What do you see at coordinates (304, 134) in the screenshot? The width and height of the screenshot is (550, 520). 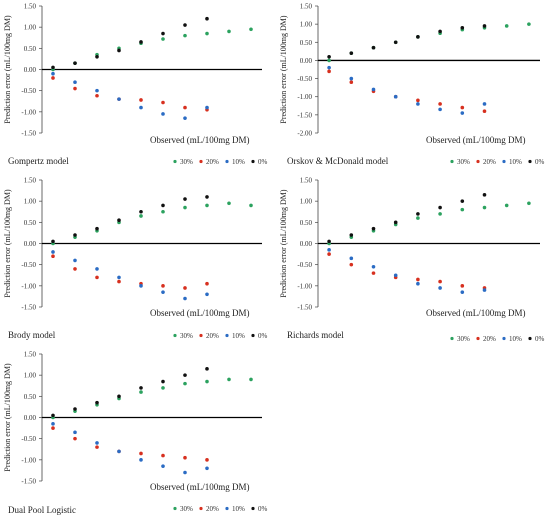 I see `y-tick-label: -2.00` at bounding box center [304, 134].